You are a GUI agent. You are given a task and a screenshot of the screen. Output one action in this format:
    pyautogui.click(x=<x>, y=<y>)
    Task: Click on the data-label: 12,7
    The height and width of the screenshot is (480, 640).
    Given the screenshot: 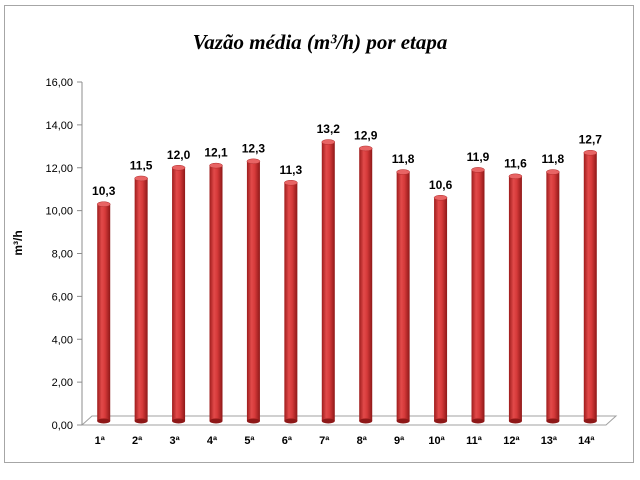 What is the action you would take?
    pyautogui.click(x=591, y=140)
    